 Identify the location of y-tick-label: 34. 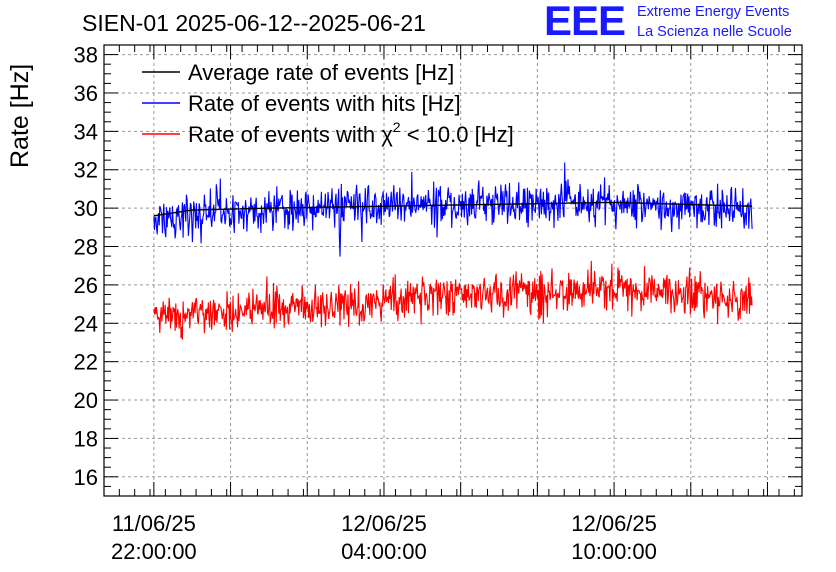
(86, 131).